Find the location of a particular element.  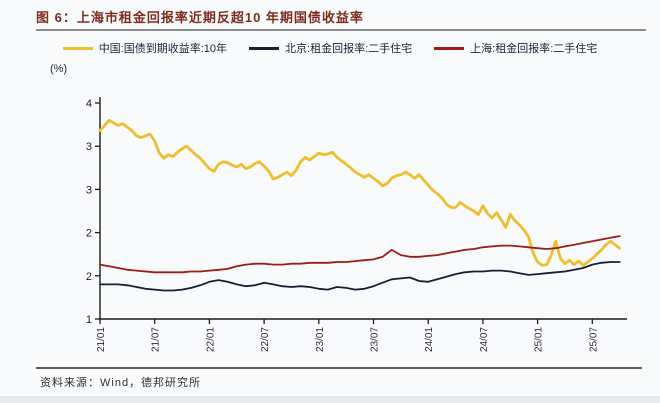

y-axis-label: 4 is located at coordinates (89, 104).